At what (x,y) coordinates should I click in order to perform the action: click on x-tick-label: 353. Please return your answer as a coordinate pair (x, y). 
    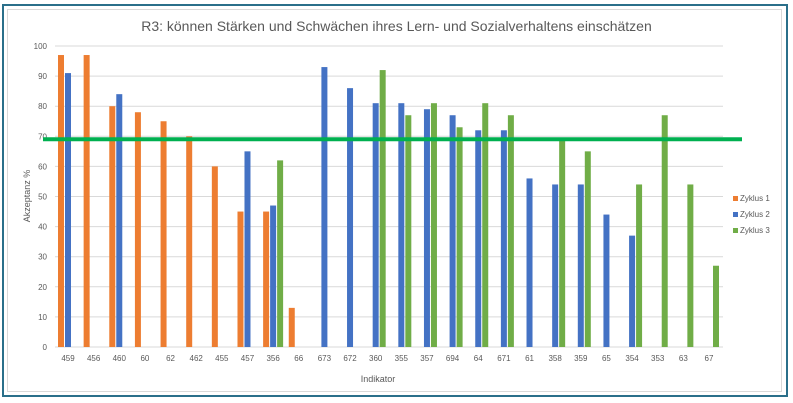
    Looking at the image, I should click on (658, 358).